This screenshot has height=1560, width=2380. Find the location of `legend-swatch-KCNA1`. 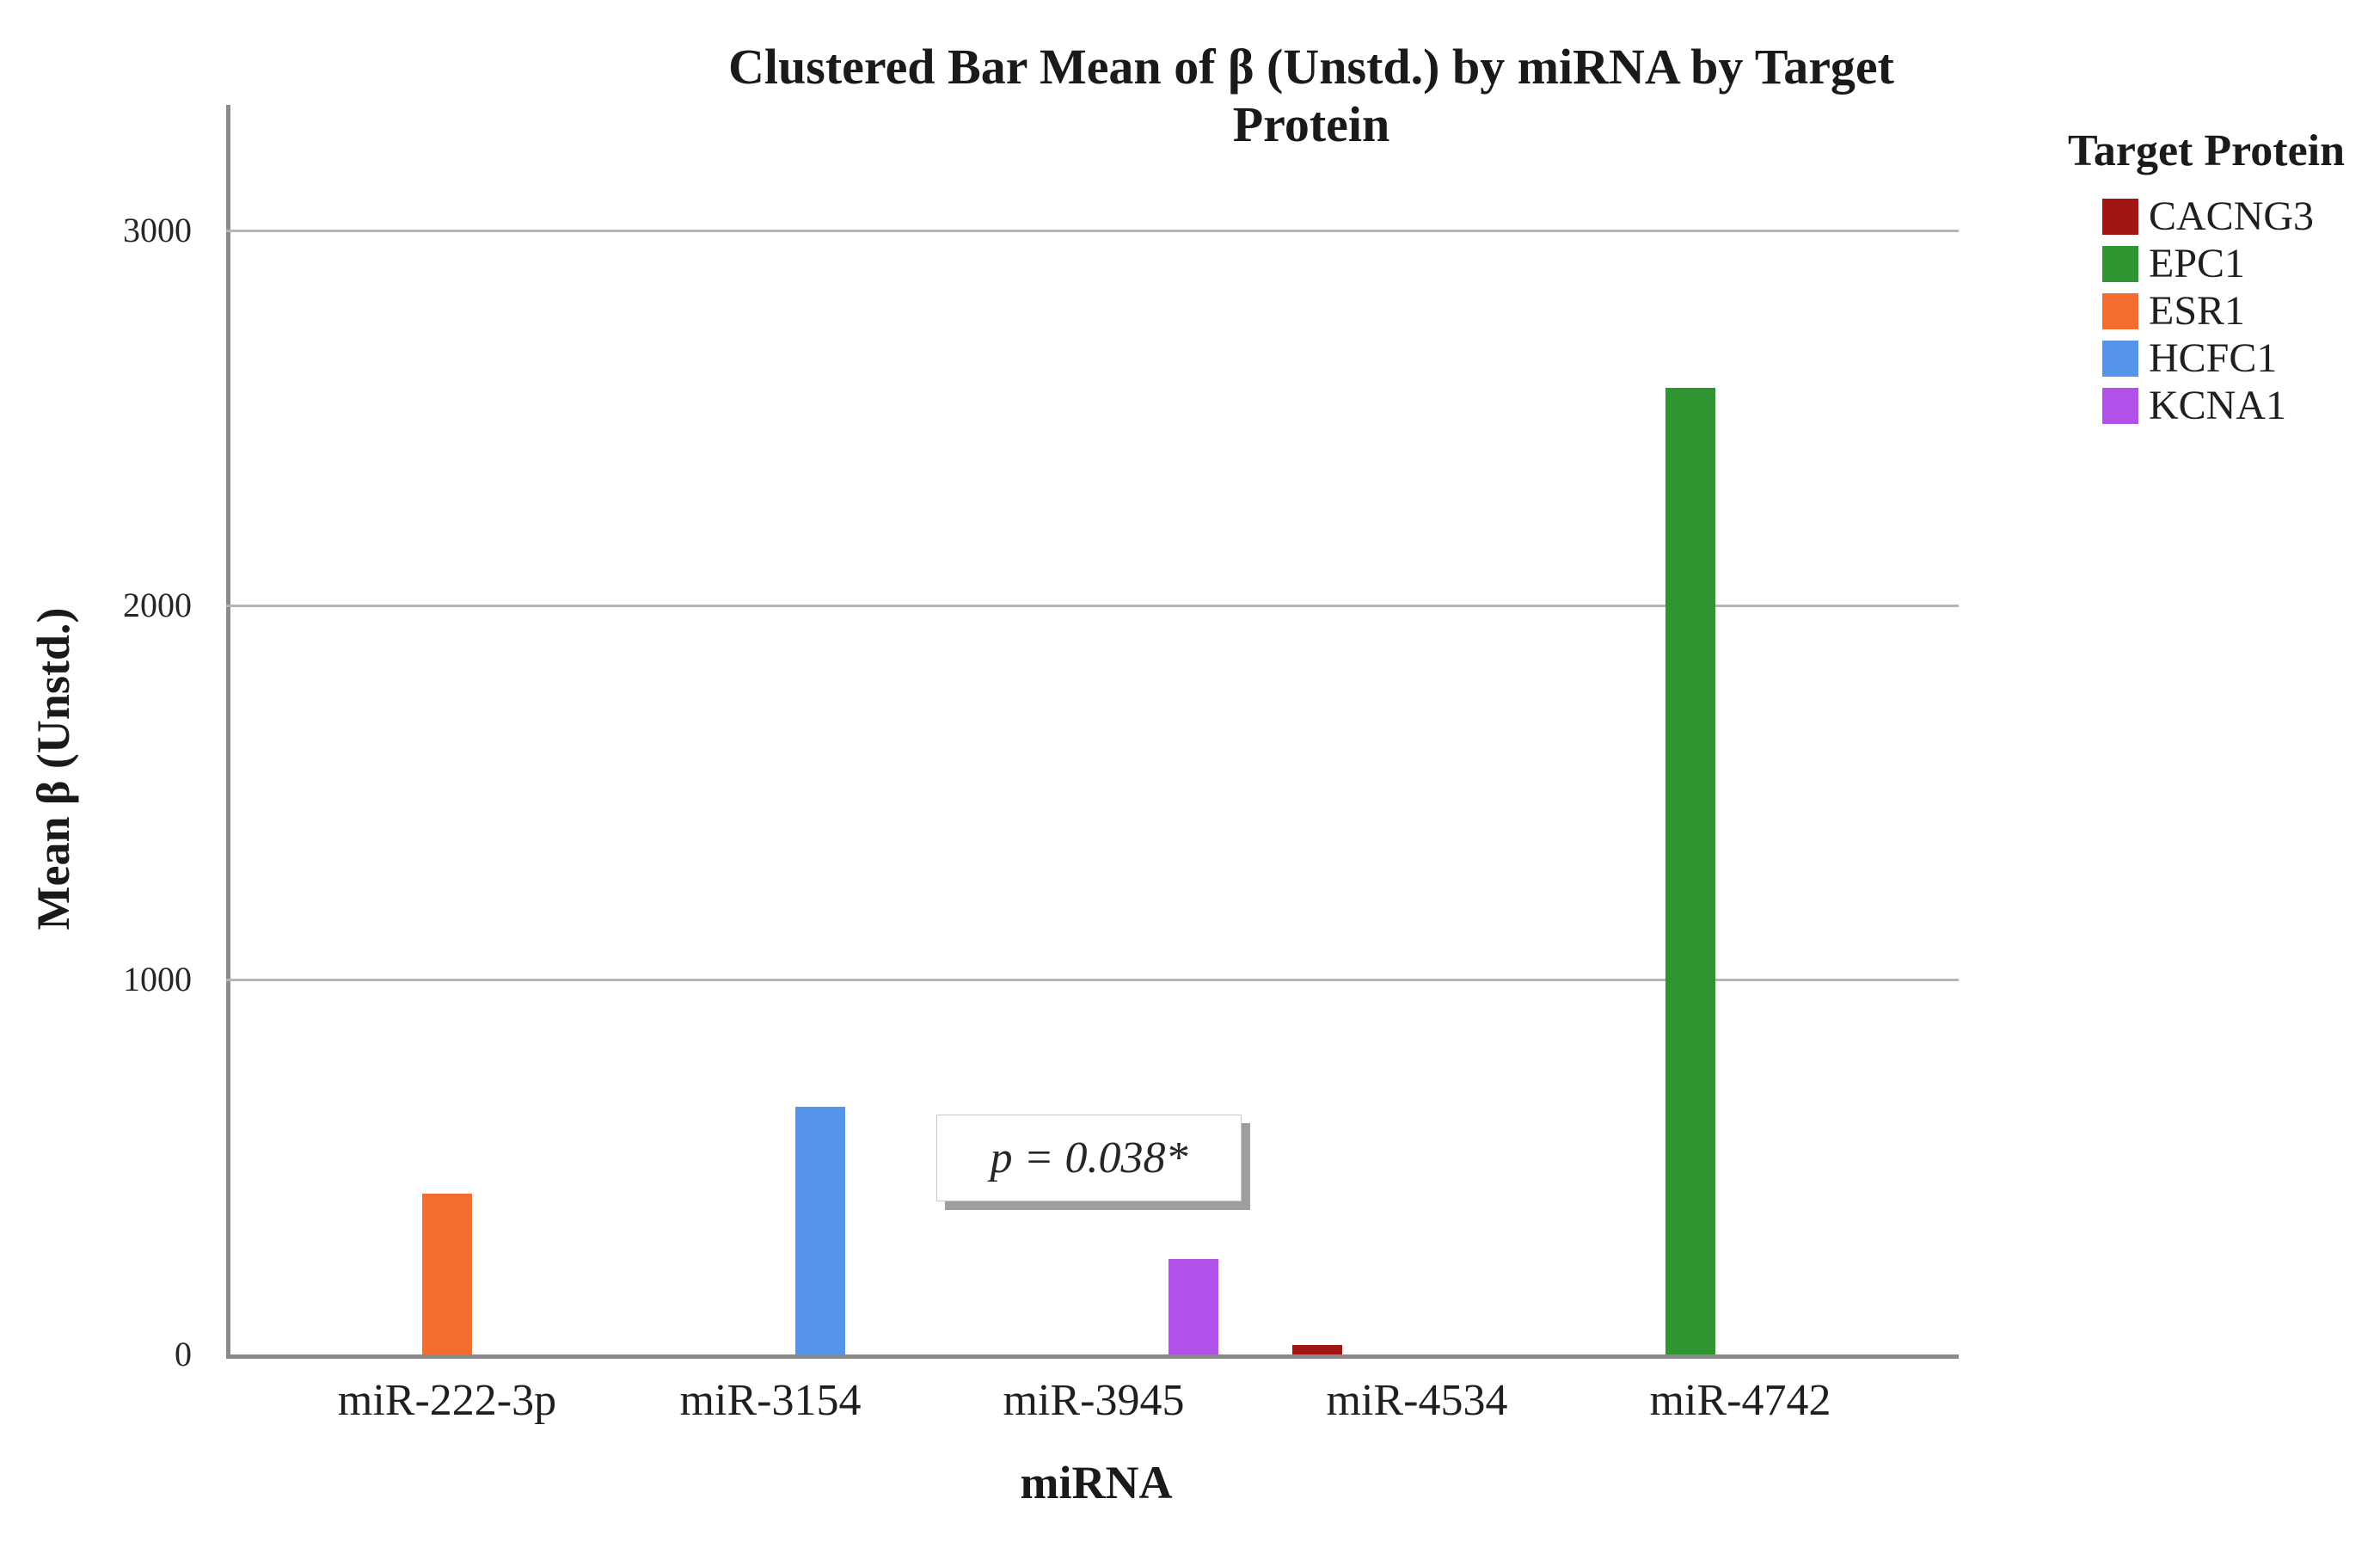

legend-swatch-KCNA1 is located at coordinates (2120, 406).